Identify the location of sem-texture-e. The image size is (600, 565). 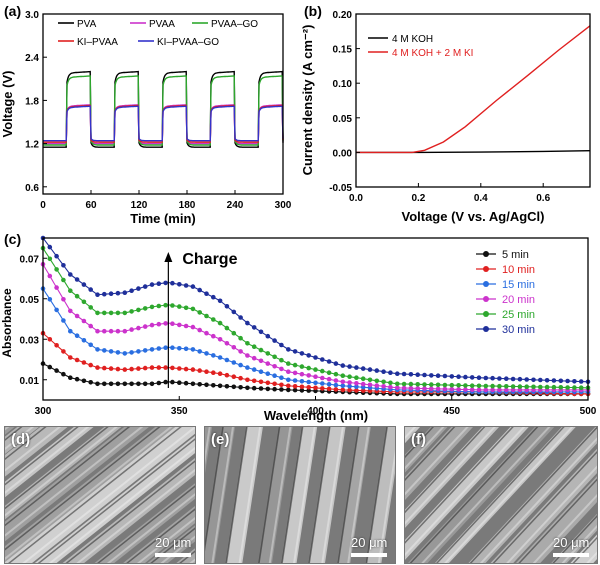
(300, 495).